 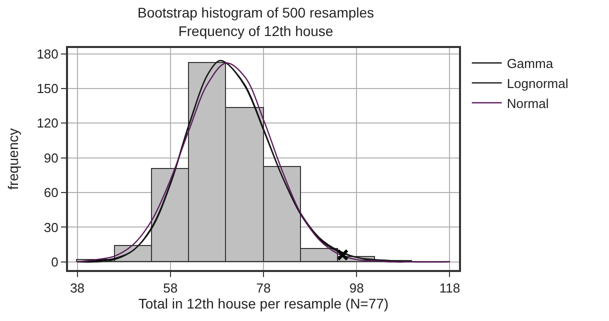 What do you see at coordinates (537, 83) in the screenshot?
I see `legend-label: Lognormal` at bounding box center [537, 83].